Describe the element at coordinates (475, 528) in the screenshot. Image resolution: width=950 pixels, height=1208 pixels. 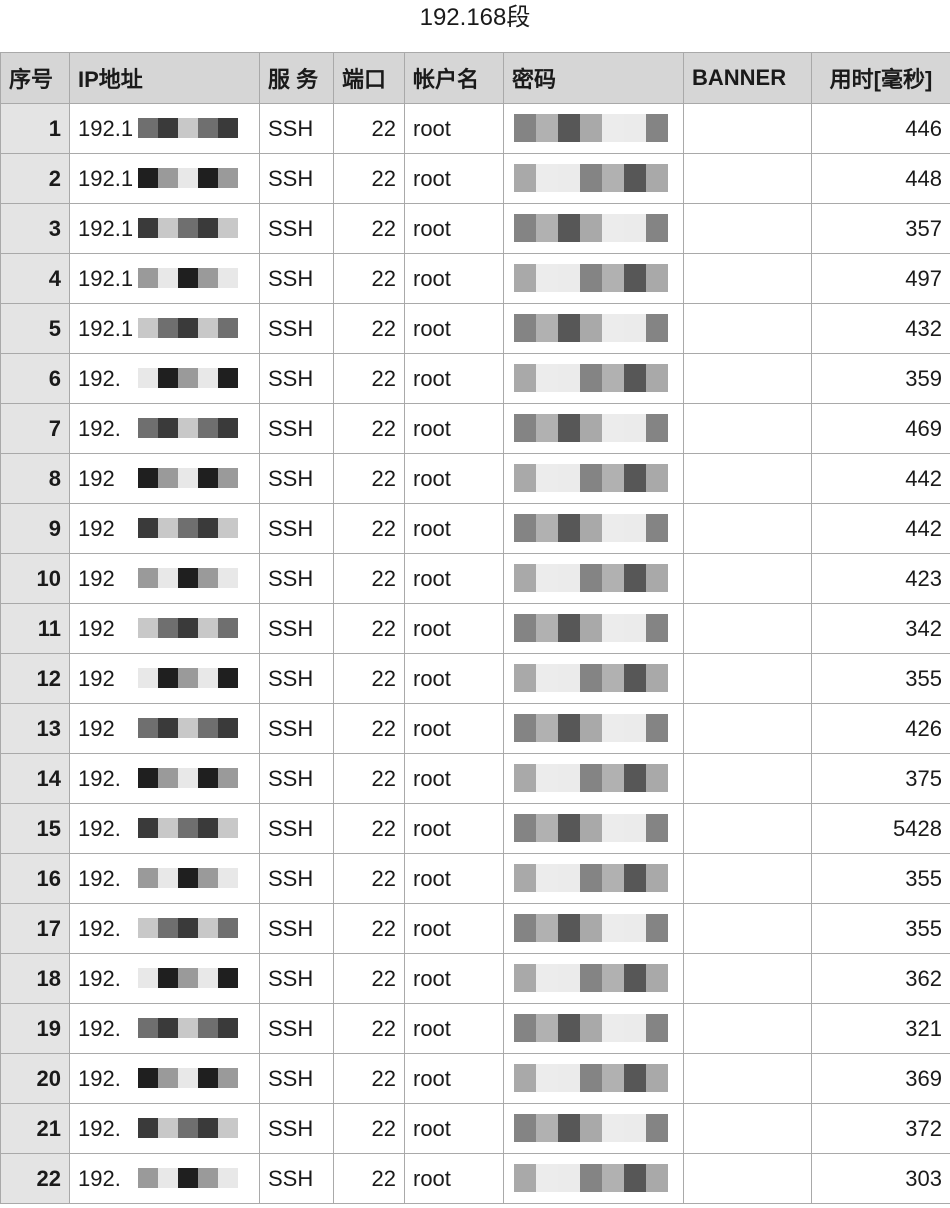
I see `table-row: 9 192 SSH 22 root 442` at that location.